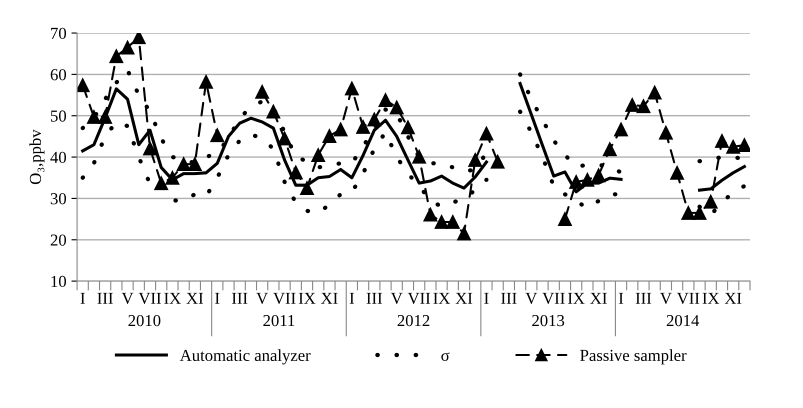 The image size is (803, 408). What do you see at coordinates (633, 356) in the screenshot?
I see `legend-label: Passive sampler` at bounding box center [633, 356].